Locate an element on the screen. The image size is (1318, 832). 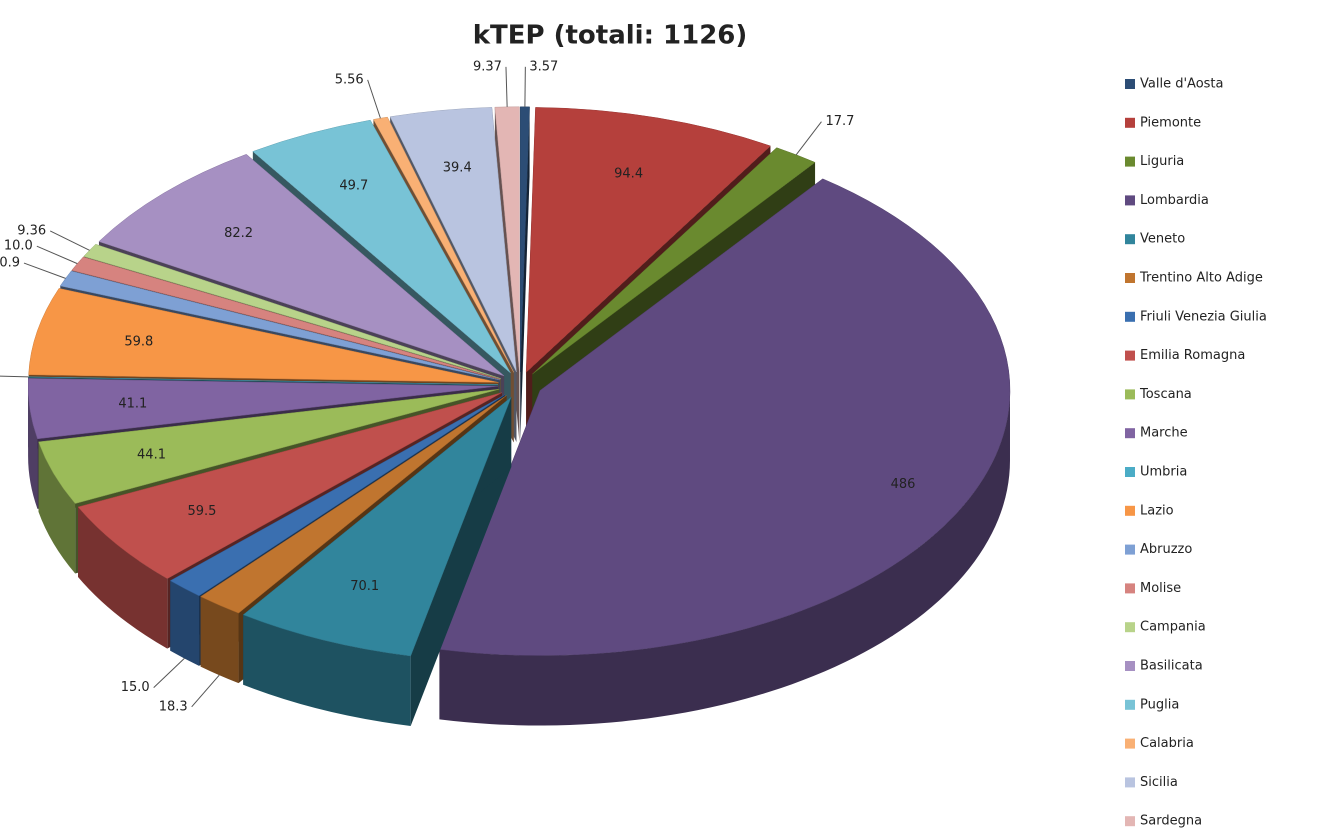
legend-label: Lazio is located at coordinates (1157, 510).